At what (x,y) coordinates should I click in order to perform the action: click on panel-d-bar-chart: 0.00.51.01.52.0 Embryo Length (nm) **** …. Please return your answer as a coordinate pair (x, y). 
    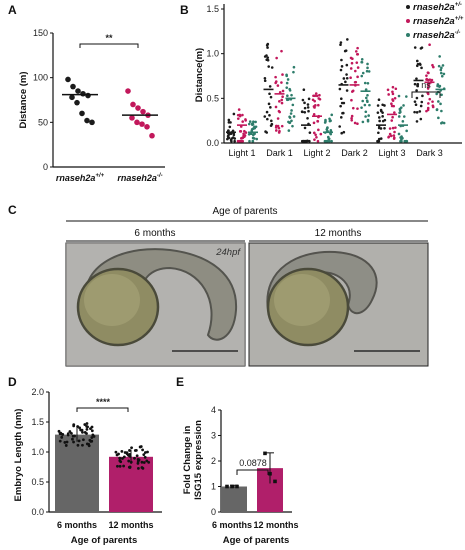
    Looking at the image, I should click on (87, 466).